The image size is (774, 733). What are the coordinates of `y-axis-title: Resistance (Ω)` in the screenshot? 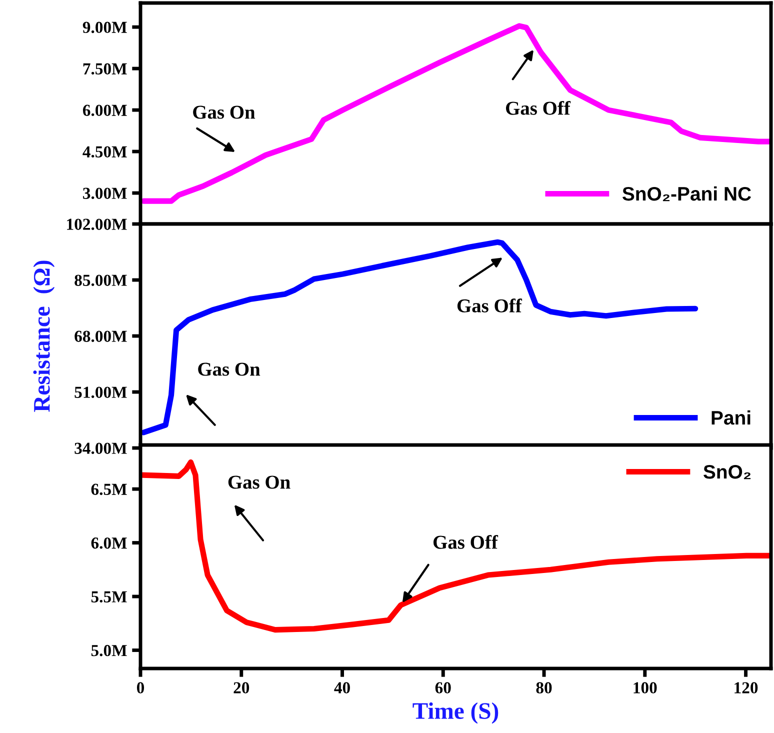 It's located at (44, 336).